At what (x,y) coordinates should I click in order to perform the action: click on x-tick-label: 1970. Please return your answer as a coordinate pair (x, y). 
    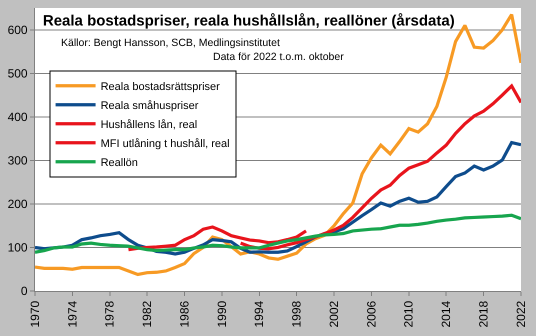
    Looking at the image, I should click on (35, 314).